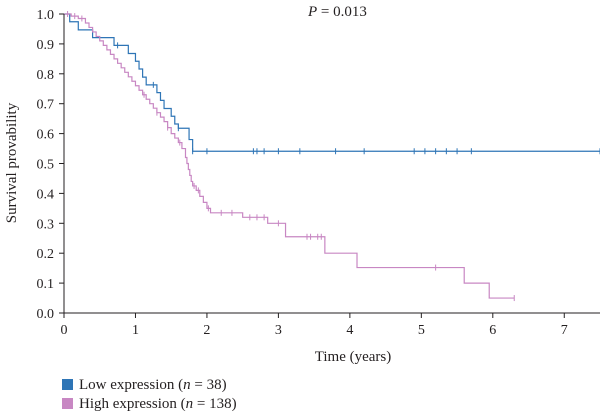 The width and height of the screenshot is (600, 415). I want to click on x-tick-label-0: 0, so click(64, 330).